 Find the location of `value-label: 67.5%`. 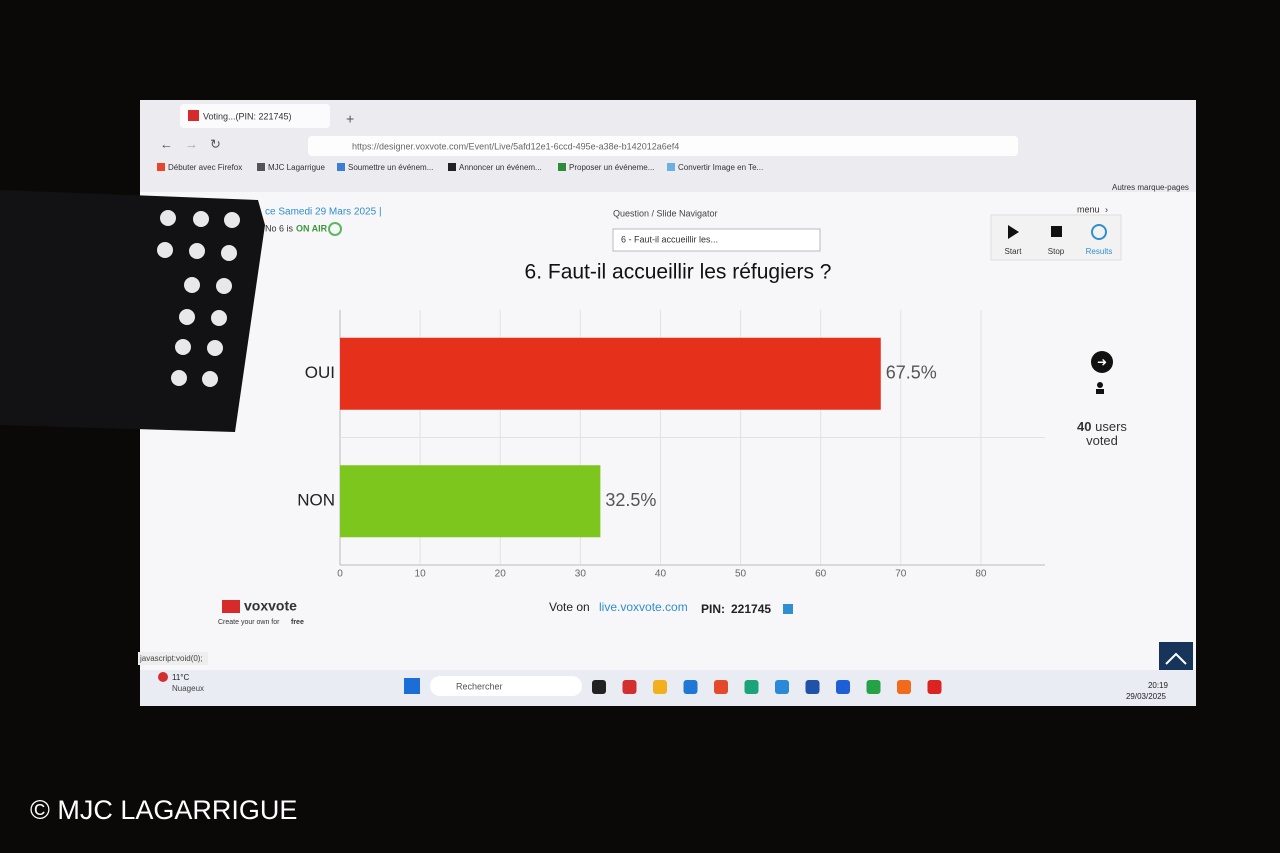

value-label: 67.5% is located at coordinates (911, 373).